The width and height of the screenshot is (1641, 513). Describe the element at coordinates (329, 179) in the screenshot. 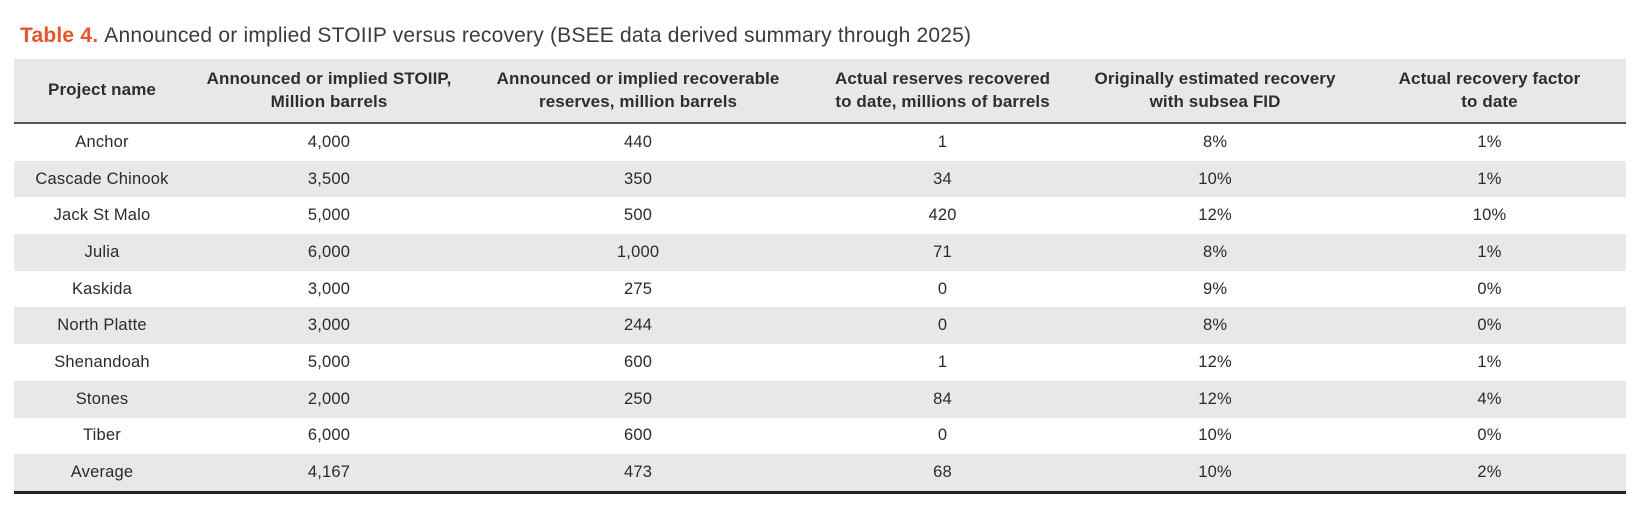

I see `table-cell: 3,500` at that location.